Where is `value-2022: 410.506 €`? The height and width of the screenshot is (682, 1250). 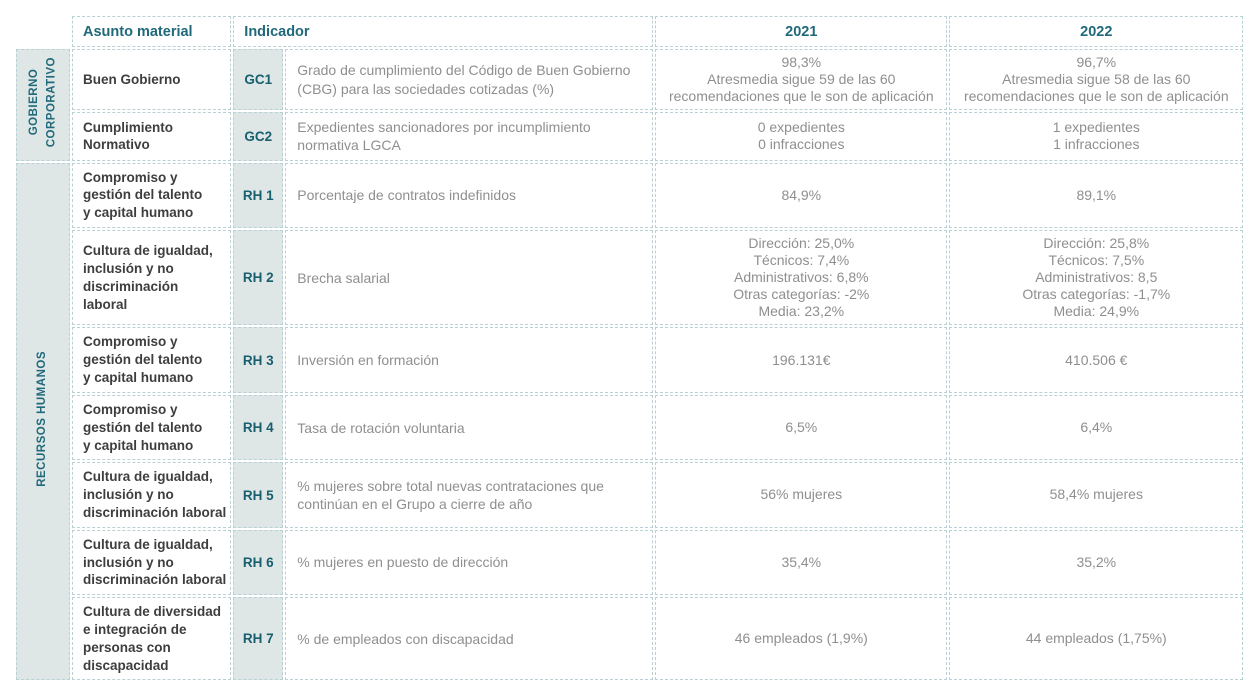
value-2022: 410.506 € is located at coordinates (1096, 360).